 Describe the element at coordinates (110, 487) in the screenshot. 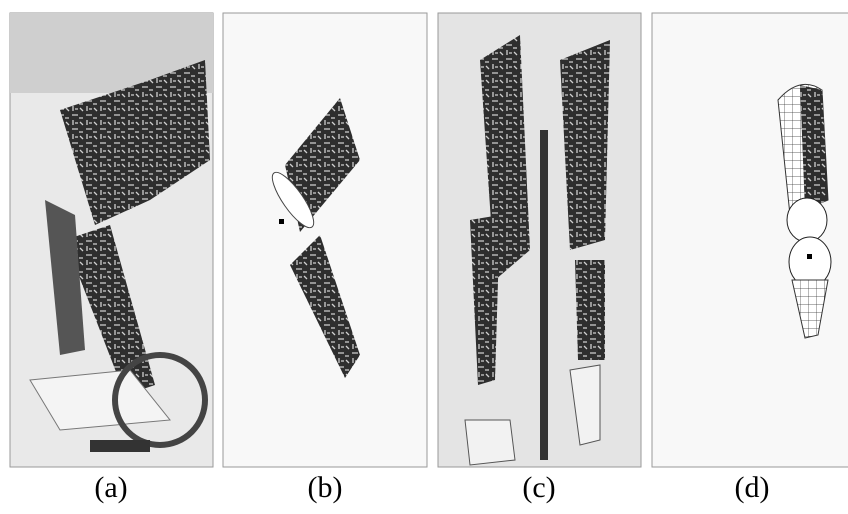

I see `panel-label: (a)` at that location.